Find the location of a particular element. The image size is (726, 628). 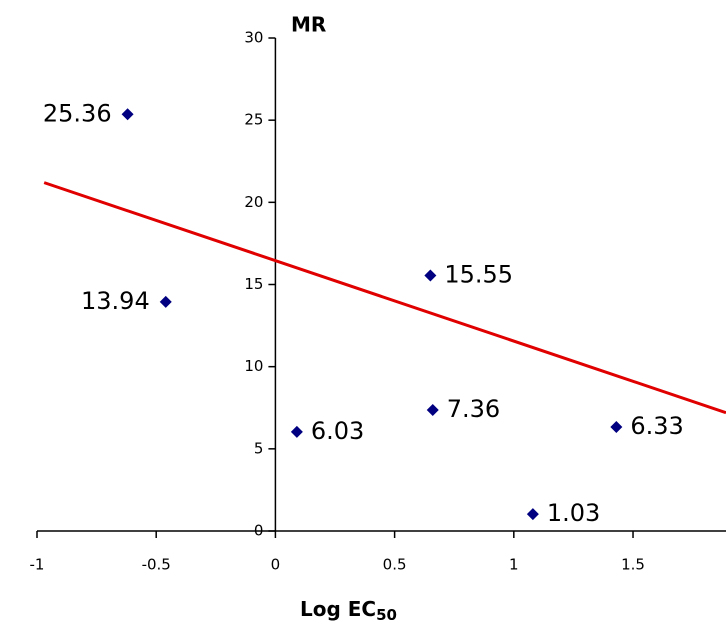

y-tick-label: 5 is located at coordinates (259, 448).